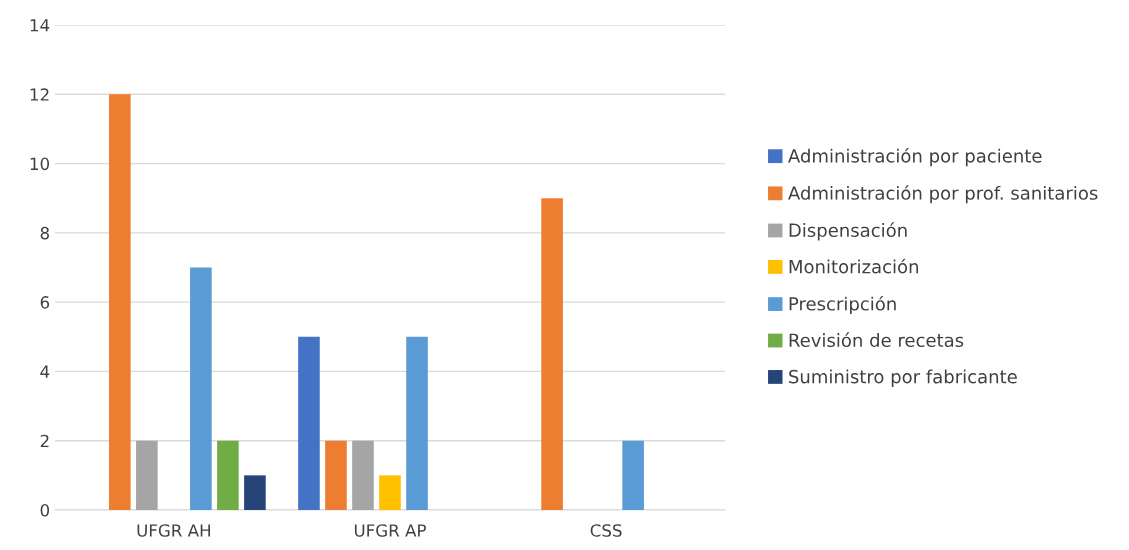 Image resolution: width=1129 pixels, height=550 pixels. Describe the element at coordinates (173, 530) in the screenshot. I see `x-tick-label: UFGR AH` at that location.